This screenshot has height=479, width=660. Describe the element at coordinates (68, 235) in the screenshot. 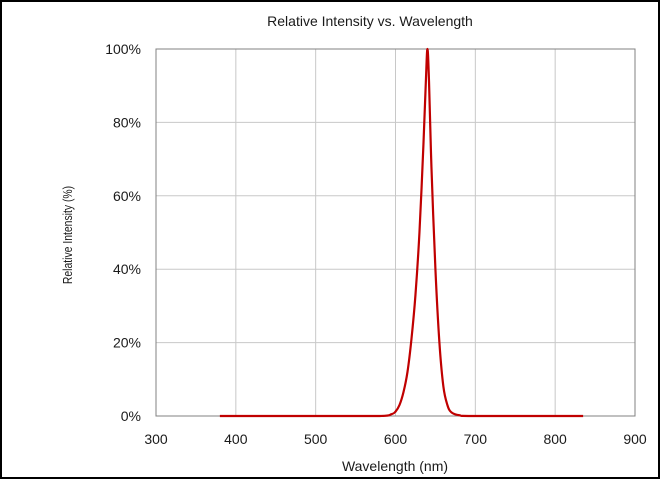

I see `y-axis-label: Relative Intensity (%)` at that location.